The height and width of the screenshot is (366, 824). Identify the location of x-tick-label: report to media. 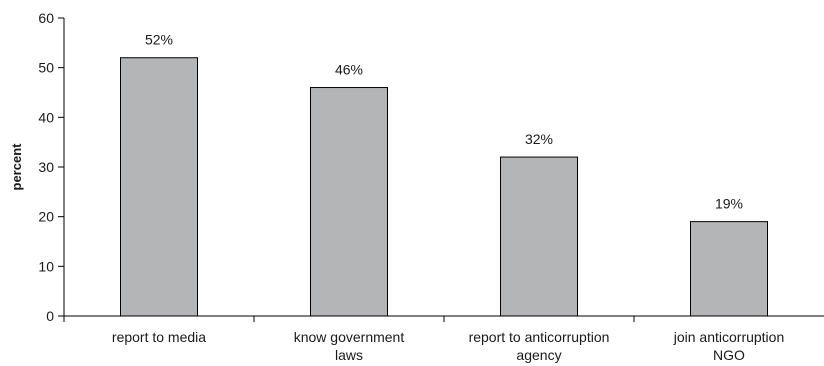
(159, 337).